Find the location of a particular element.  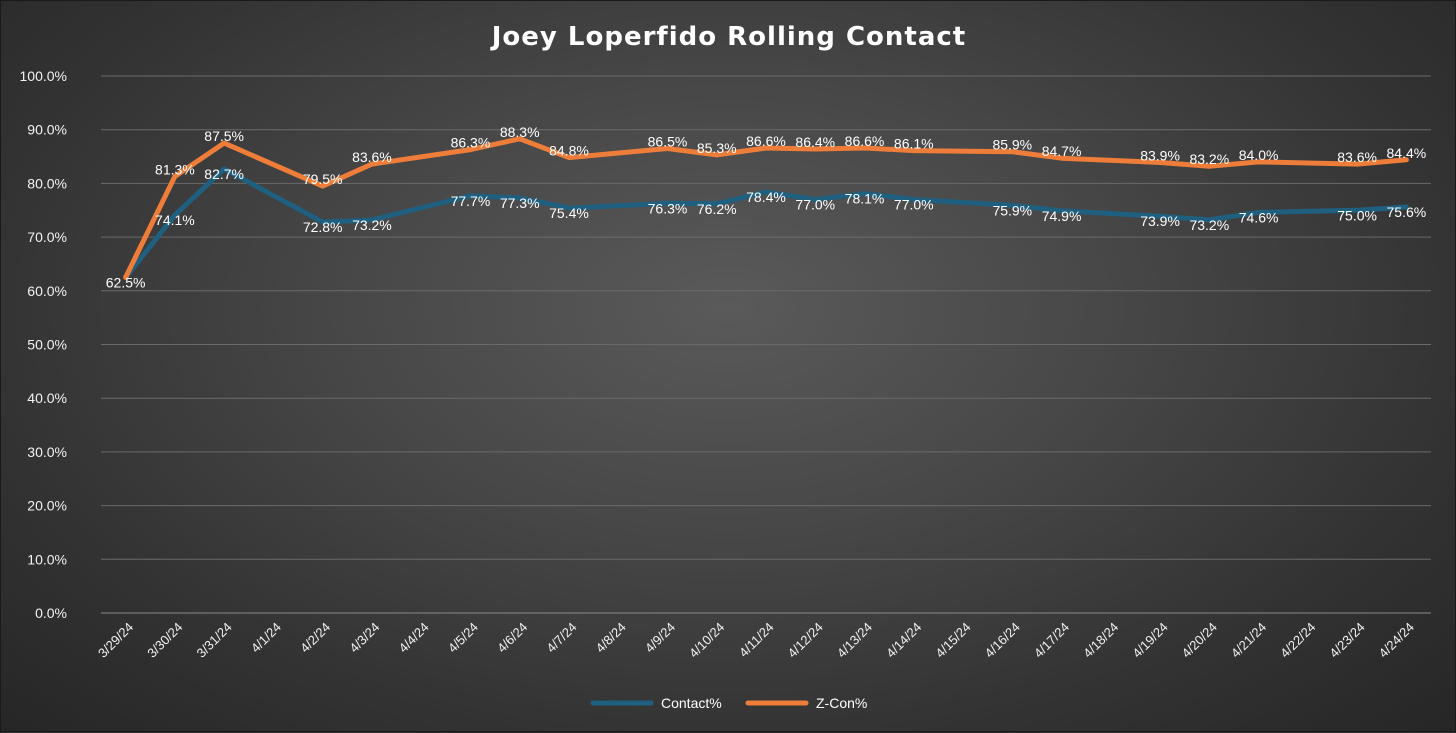

data-label: 62.5% is located at coordinates (126, 282).